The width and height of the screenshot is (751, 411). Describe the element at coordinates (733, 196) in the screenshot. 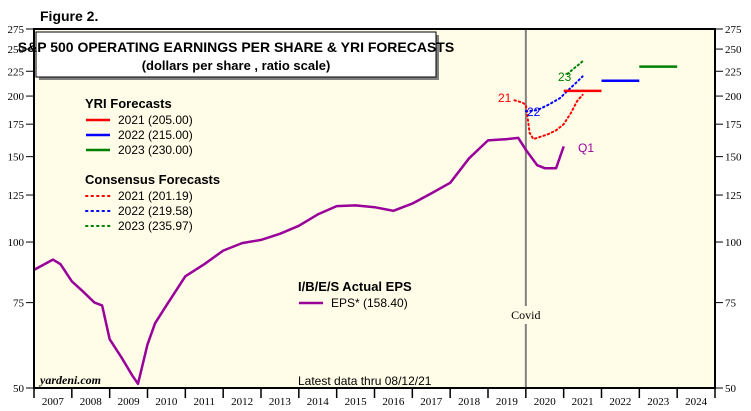

I see `y-tick-label-right: 125` at that location.